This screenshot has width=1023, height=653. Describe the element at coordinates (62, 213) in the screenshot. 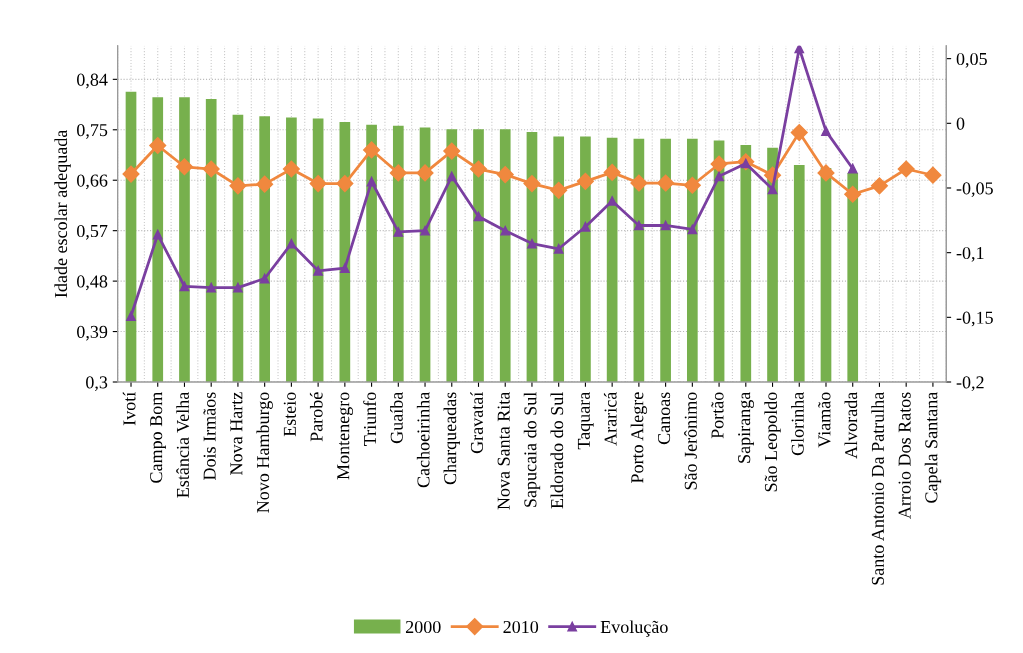

I see `y-axis-title: Idade escolar adequada` at that location.